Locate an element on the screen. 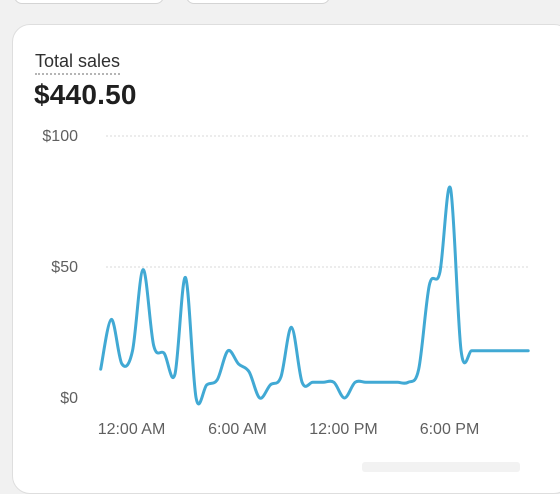  x-tick-label: 12:00 AM is located at coordinates (132, 429).